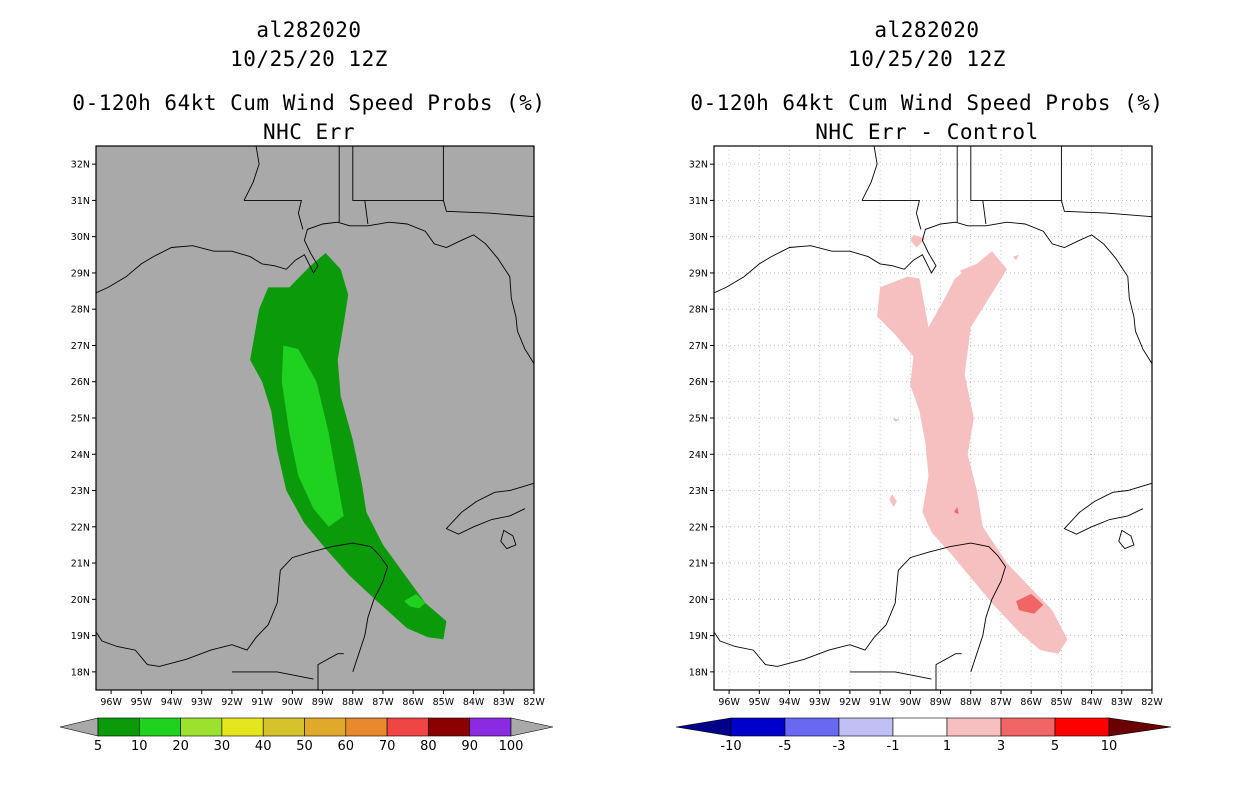 The width and height of the screenshot is (1236, 800). I want to click on lon-label: 94W, so click(790, 702).